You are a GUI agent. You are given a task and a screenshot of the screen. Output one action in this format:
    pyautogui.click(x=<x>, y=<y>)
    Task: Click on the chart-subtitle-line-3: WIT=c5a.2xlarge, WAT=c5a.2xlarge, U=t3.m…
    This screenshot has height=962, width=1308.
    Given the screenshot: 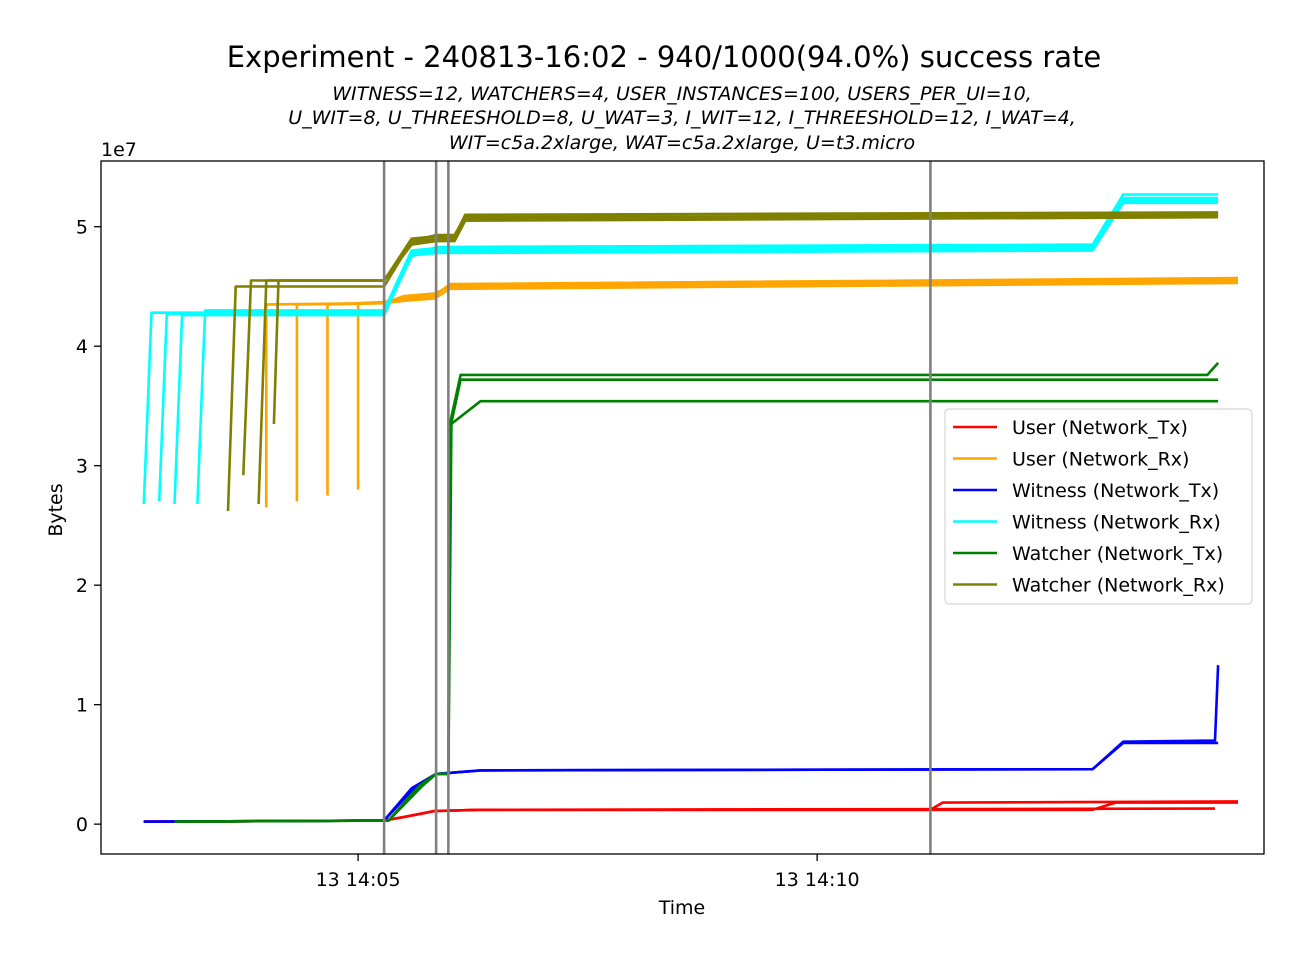 What is the action you would take?
    pyautogui.click(x=682, y=143)
    